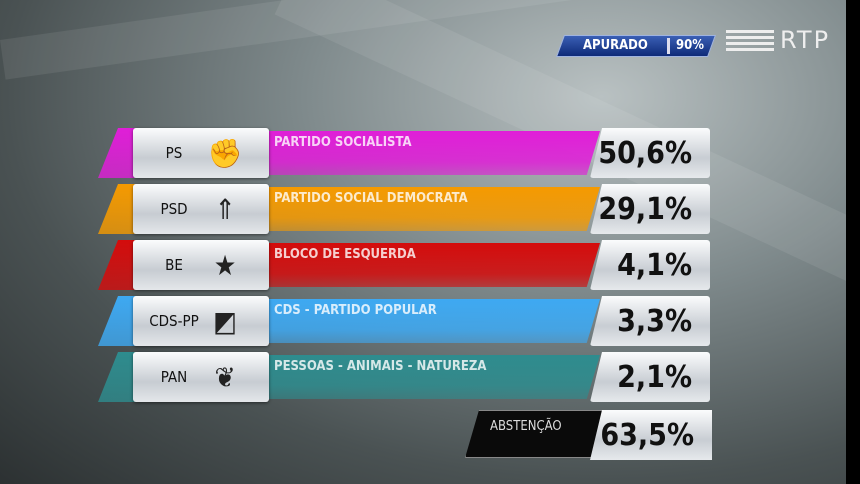 Image resolution: width=860 pixels, height=484 pixels. Describe the element at coordinates (225, 265) in the screenshot. I see `star-person-icon: ★` at that location.